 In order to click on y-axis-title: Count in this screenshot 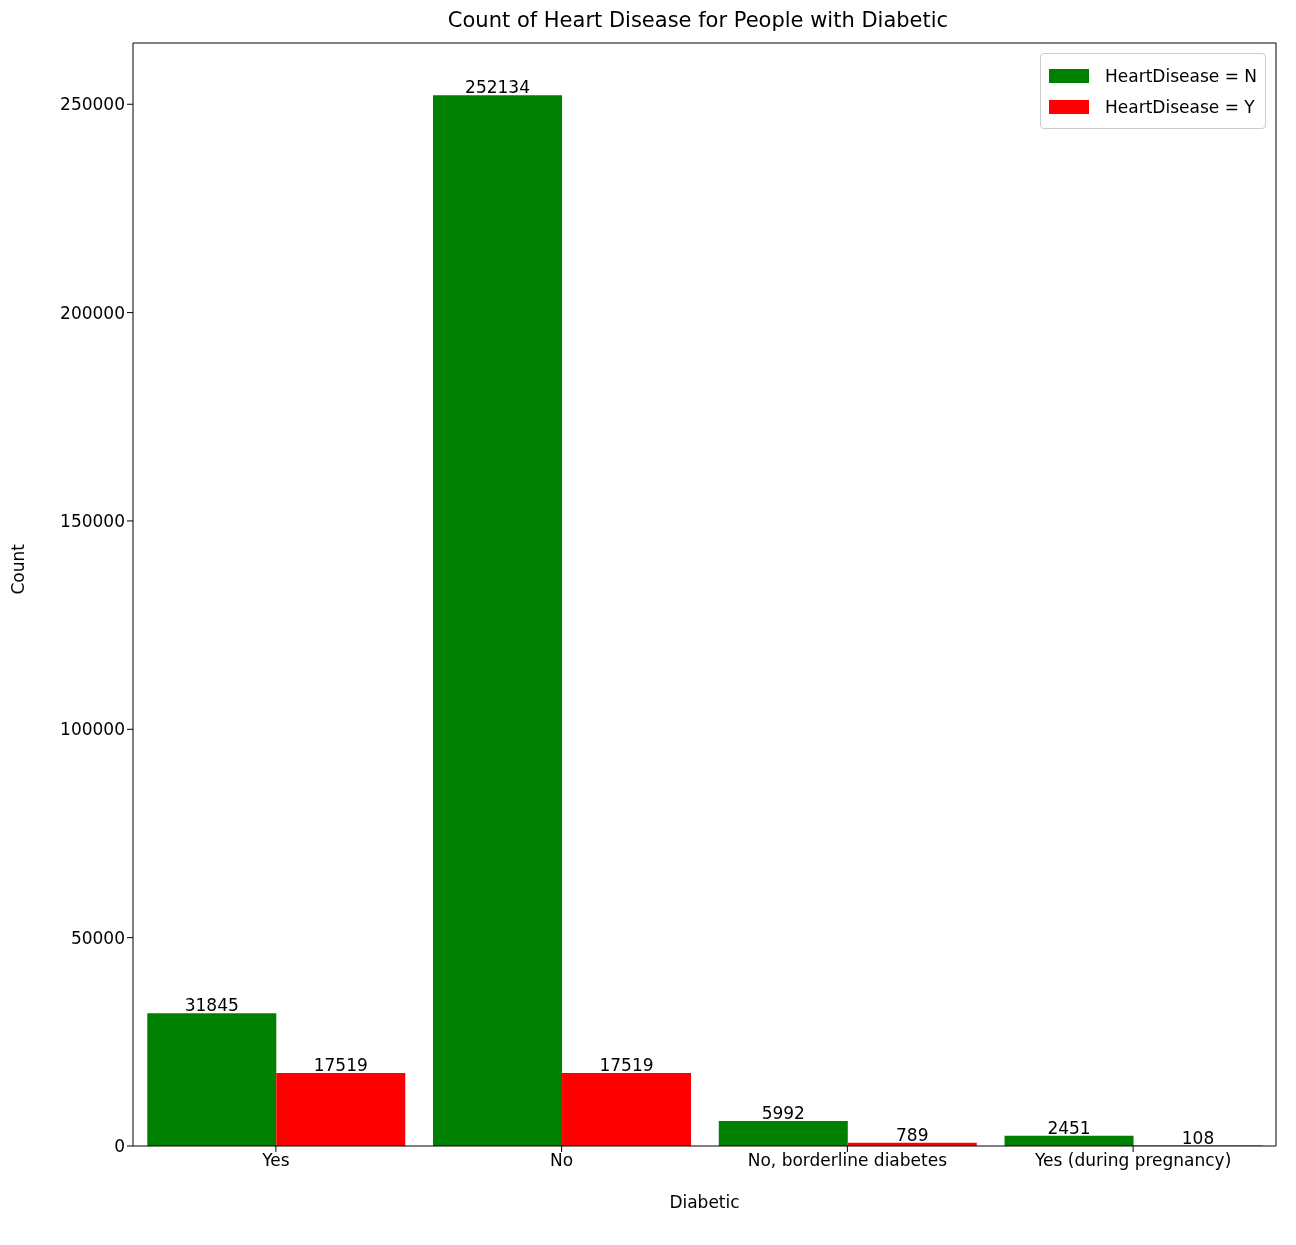, I will do `click(18, 569)`.